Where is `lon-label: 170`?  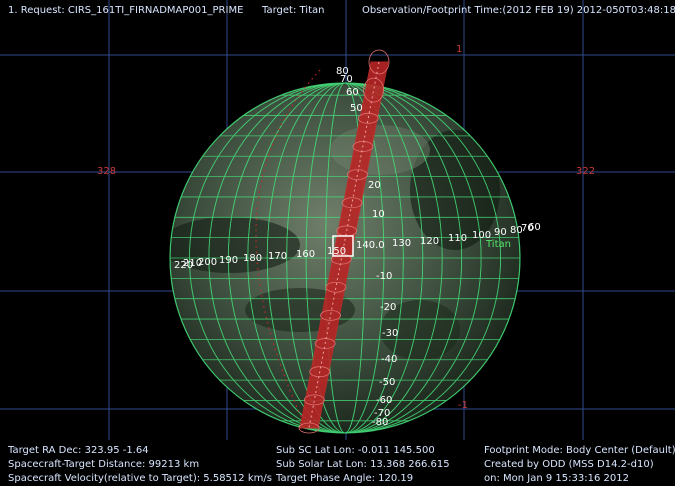 lon-label: 170 is located at coordinates (278, 256).